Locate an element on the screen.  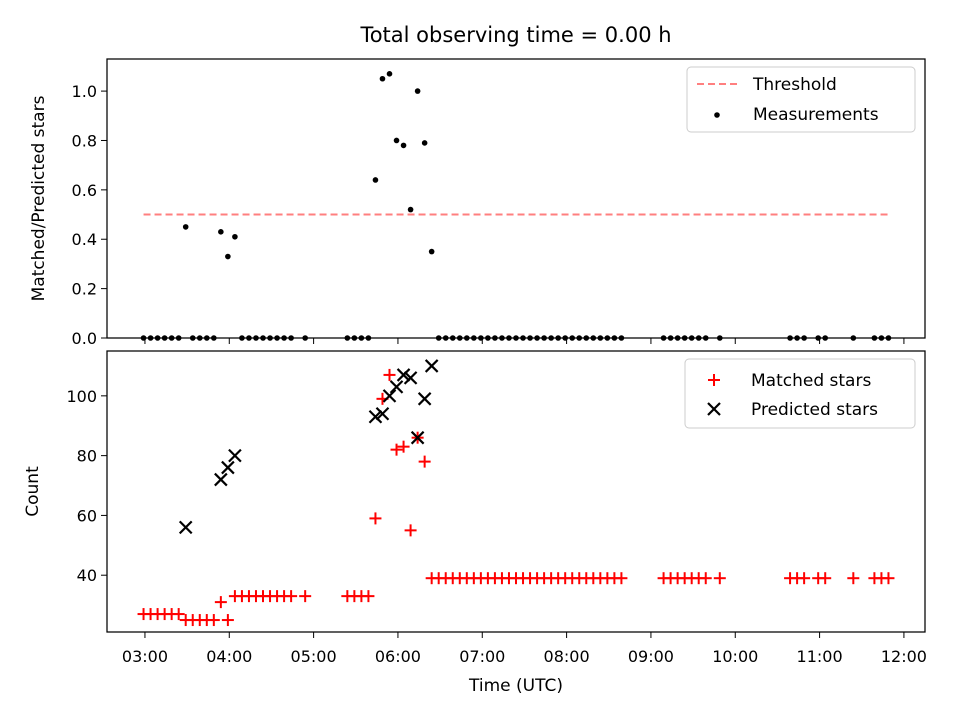
x-tick-label: 05:00 is located at coordinates (314, 656).